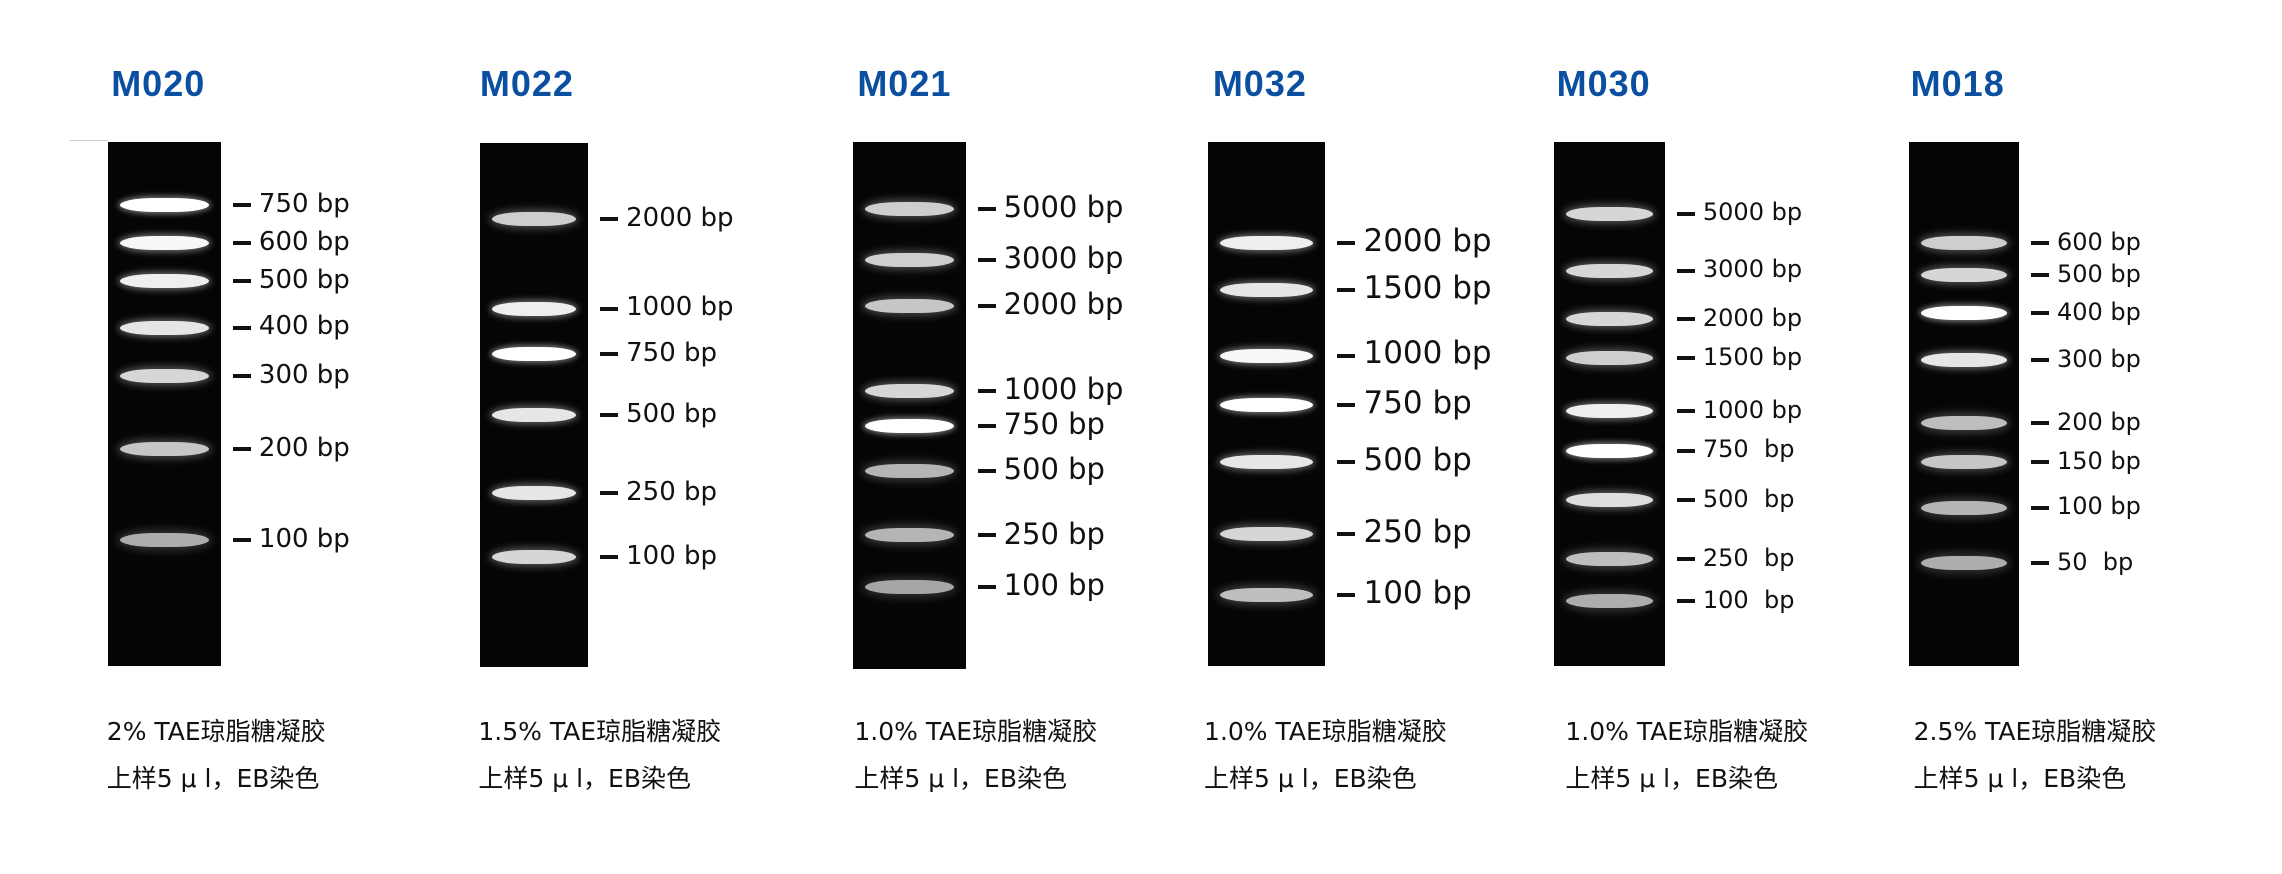 The height and width of the screenshot is (874, 2282). What do you see at coordinates (1259, 83) in the screenshot?
I see `panel-title: M032` at bounding box center [1259, 83].